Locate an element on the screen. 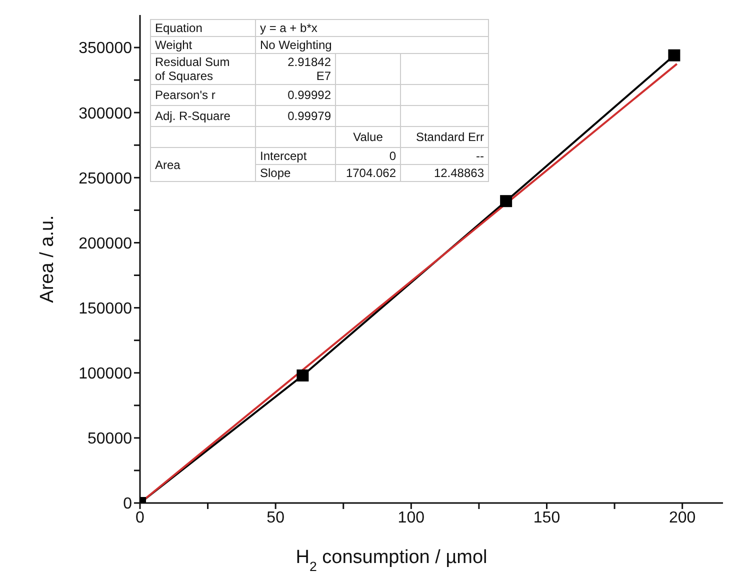 This screenshot has height=581, width=731. annotation: 12.48863 is located at coordinates (444, 173).